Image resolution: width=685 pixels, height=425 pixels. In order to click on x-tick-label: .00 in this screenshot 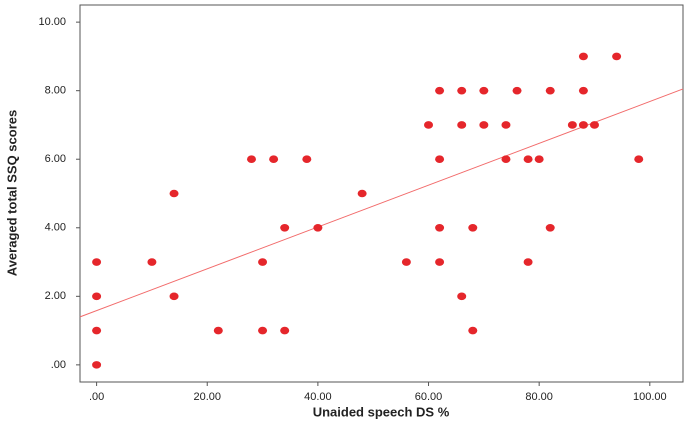, I will do `click(96, 397)`.